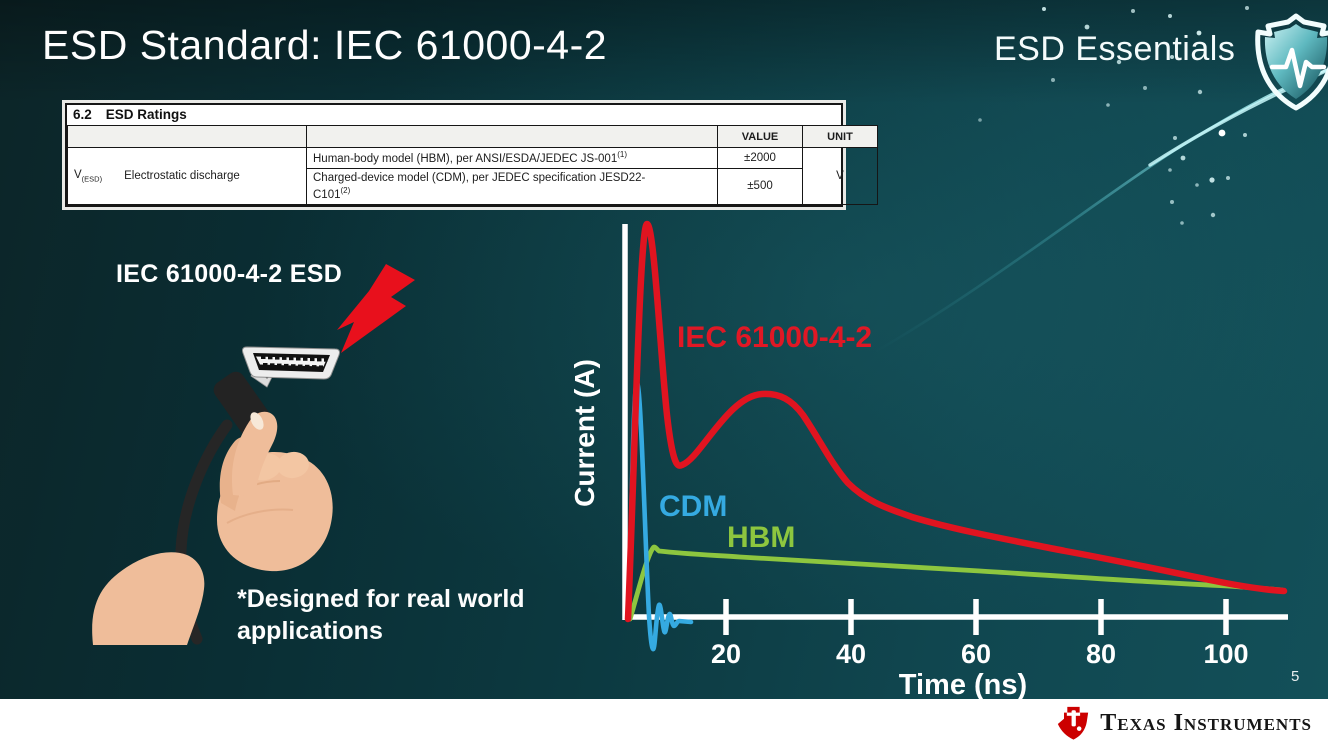  What do you see at coordinates (88, 176) in the screenshot?
I see `param-symbol: V(ESD)` at bounding box center [88, 176].